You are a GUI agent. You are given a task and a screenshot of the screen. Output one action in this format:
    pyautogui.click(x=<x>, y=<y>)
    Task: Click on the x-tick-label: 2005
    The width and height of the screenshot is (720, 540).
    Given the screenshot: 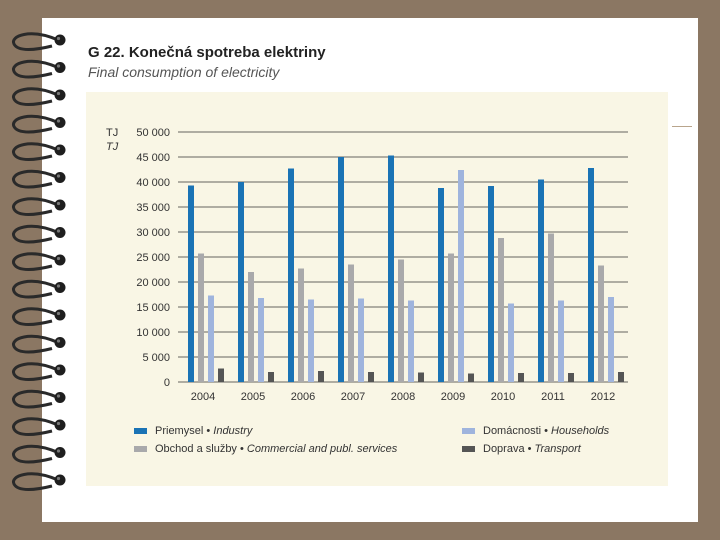 What is the action you would take?
    pyautogui.click(x=253, y=397)
    